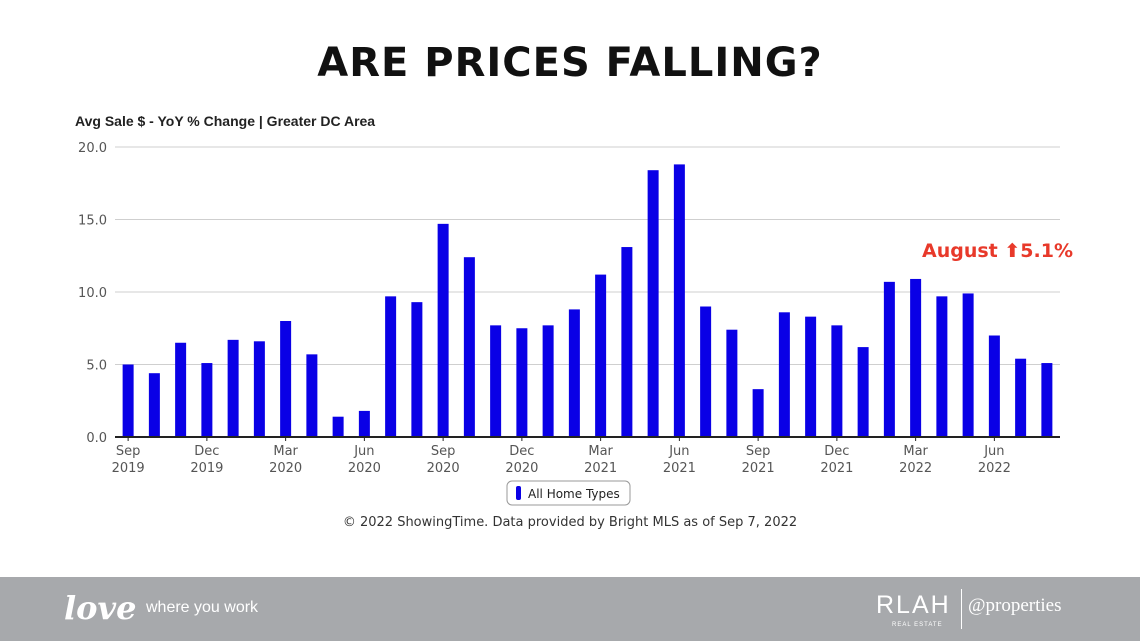 This screenshot has height=641, width=1140. I want to click on logo-divider, so click(961, 609).